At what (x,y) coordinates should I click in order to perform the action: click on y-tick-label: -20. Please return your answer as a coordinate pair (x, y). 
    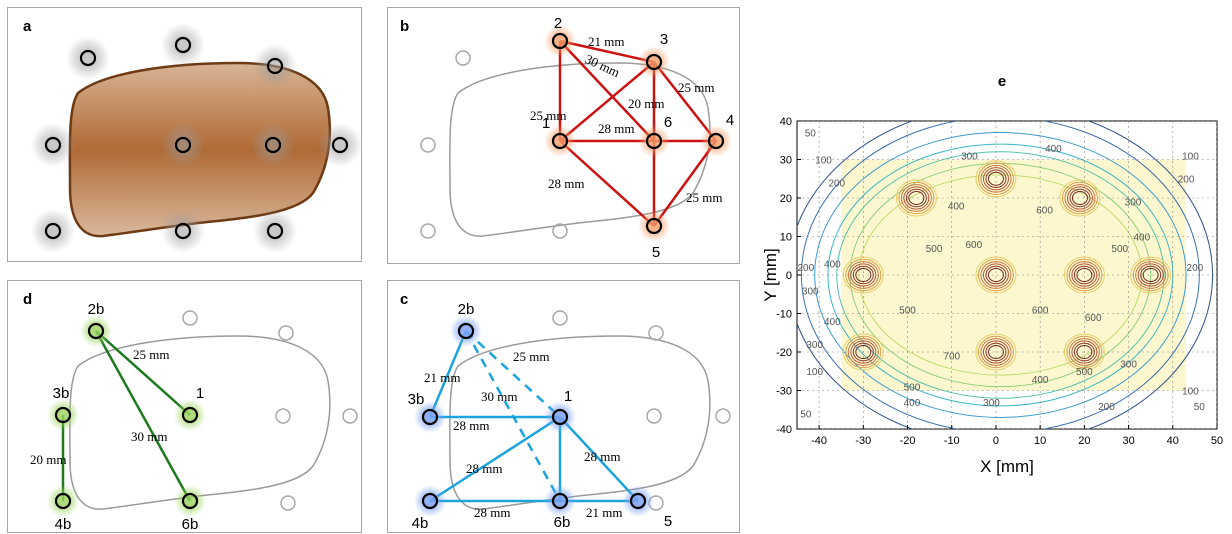
    Looking at the image, I should click on (784, 353).